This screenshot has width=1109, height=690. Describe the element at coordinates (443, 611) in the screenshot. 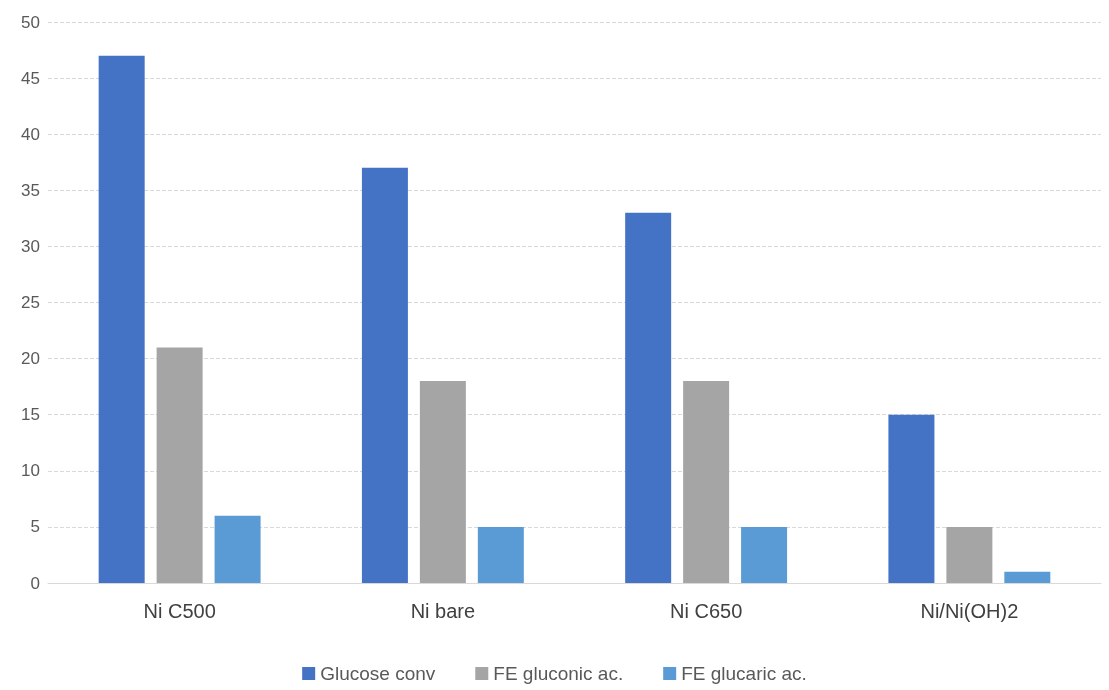

I see `x-tick-label: Ni bare` at that location.